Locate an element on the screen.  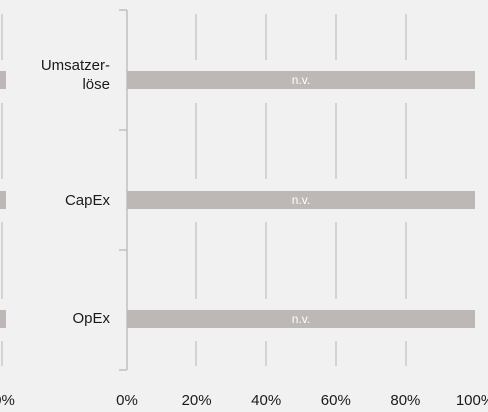
category-label-opex: OpEx is located at coordinates (91, 318).